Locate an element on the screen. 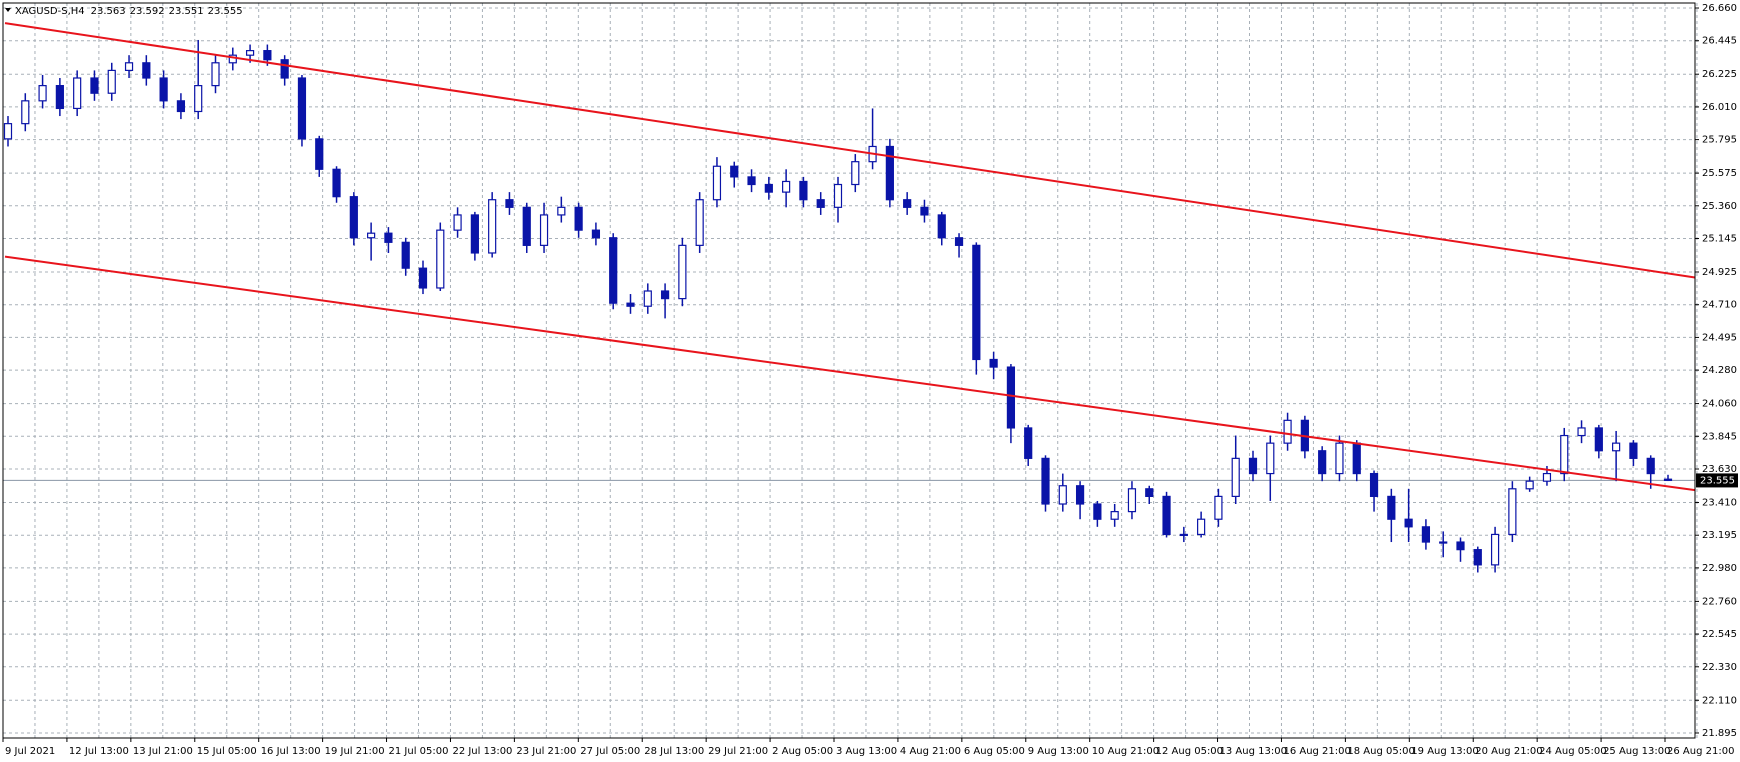 This screenshot has width=1740, height=762. price-label: 23.555 is located at coordinates (1717, 480).